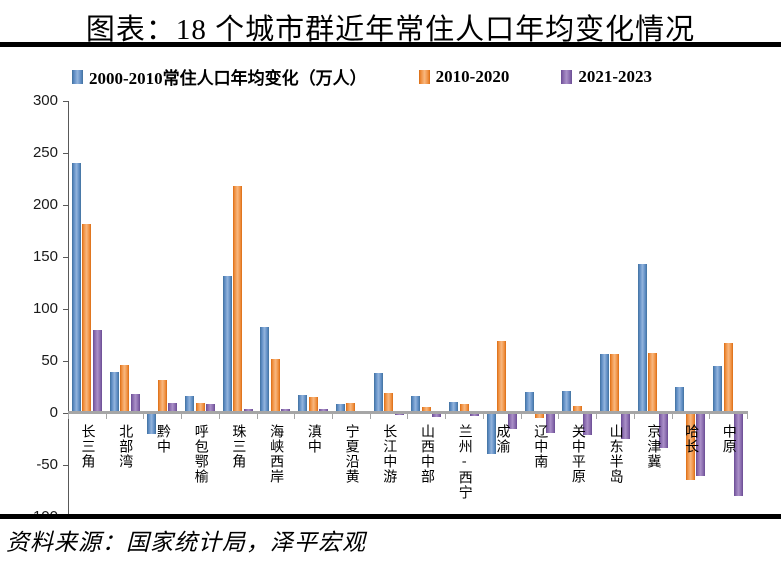 This screenshot has height=567, width=781. What do you see at coordinates (642, 338) in the screenshot?
I see `bar-京津冀-2000-2010常住人口年均变化（万人）` at bounding box center [642, 338].